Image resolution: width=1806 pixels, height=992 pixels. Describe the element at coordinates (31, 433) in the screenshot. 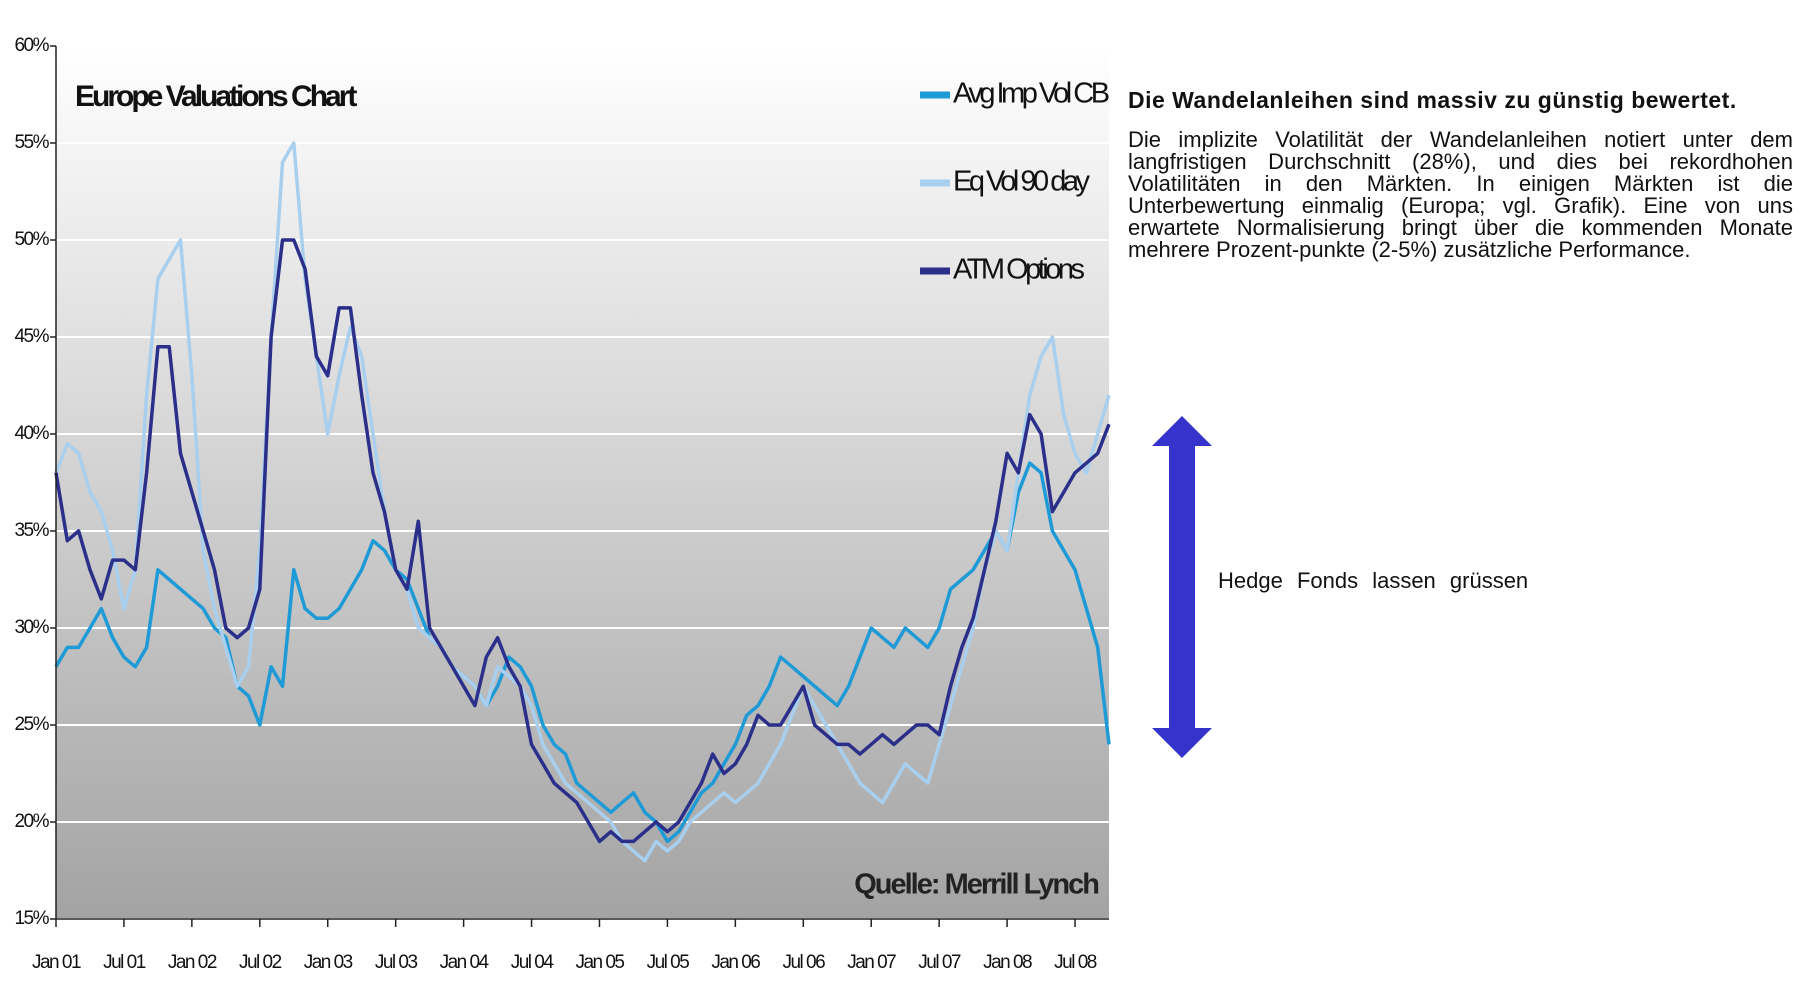

I see `y-tick-label: 40%` at that location.